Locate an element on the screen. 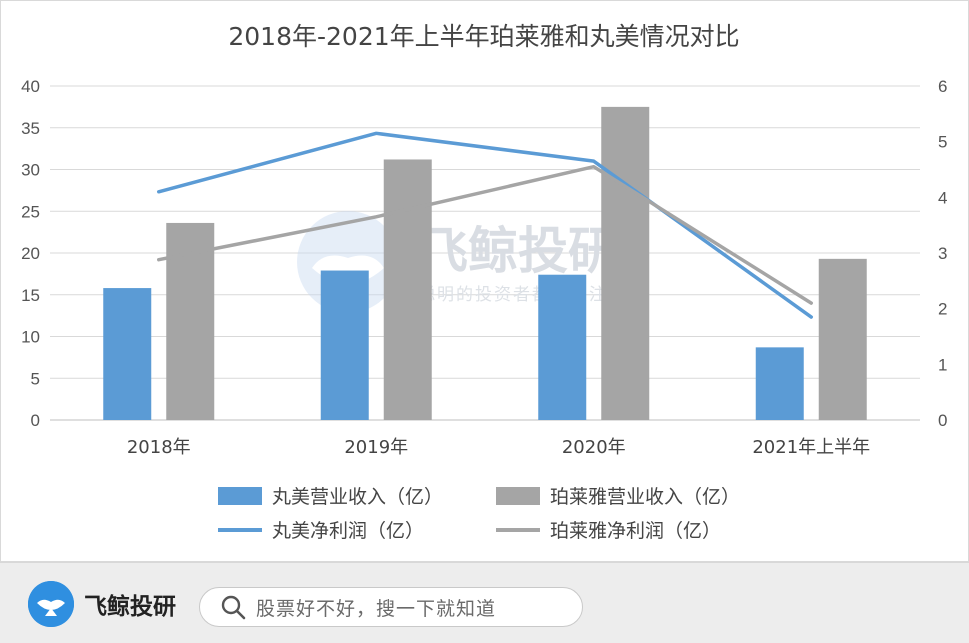 This screenshot has width=969, height=643. legend-label: 丸美净利润（亿） is located at coordinates (348, 531).